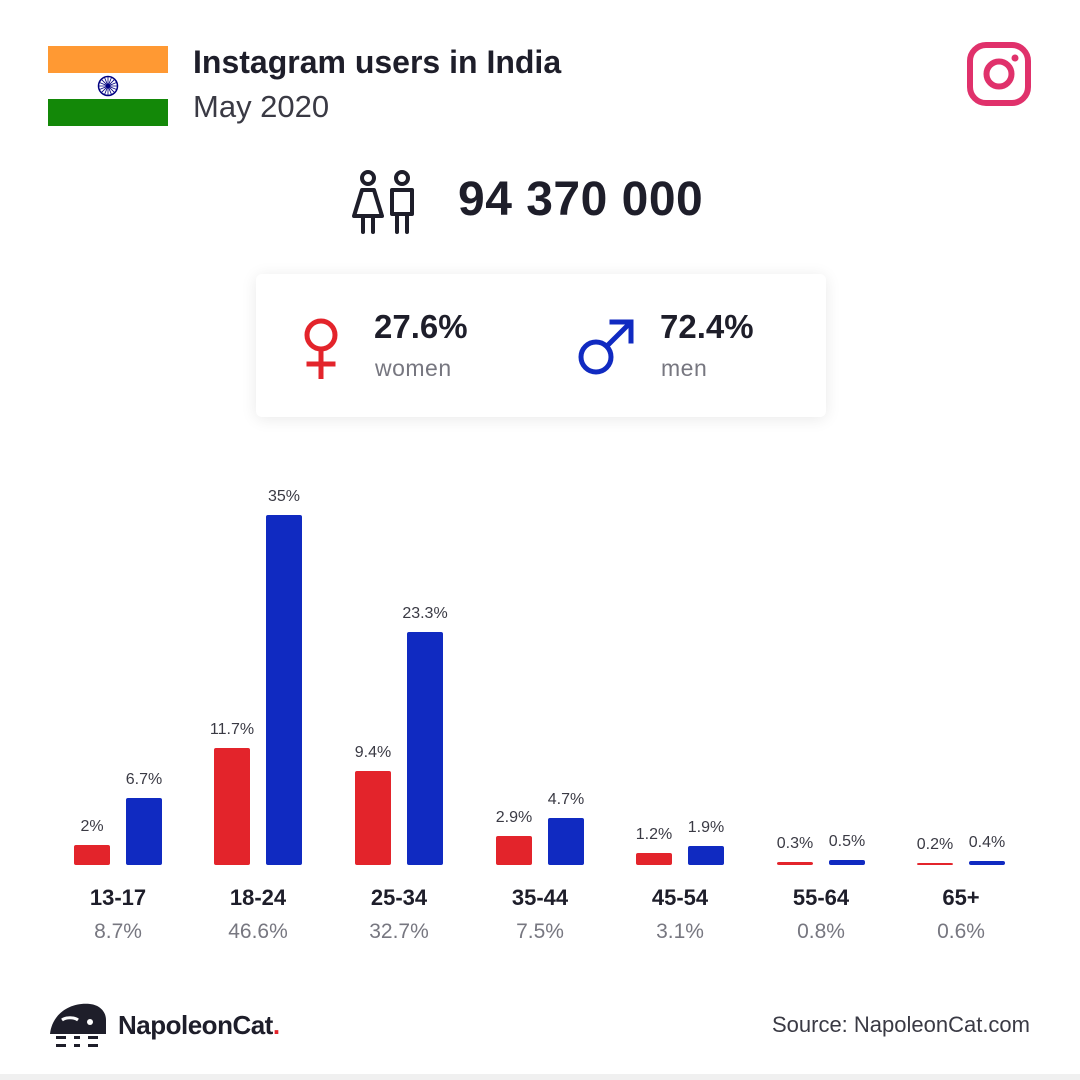 The image size is (1080, 1080). I want to click on category-label-55-64: 55-64, so click(821, 897).